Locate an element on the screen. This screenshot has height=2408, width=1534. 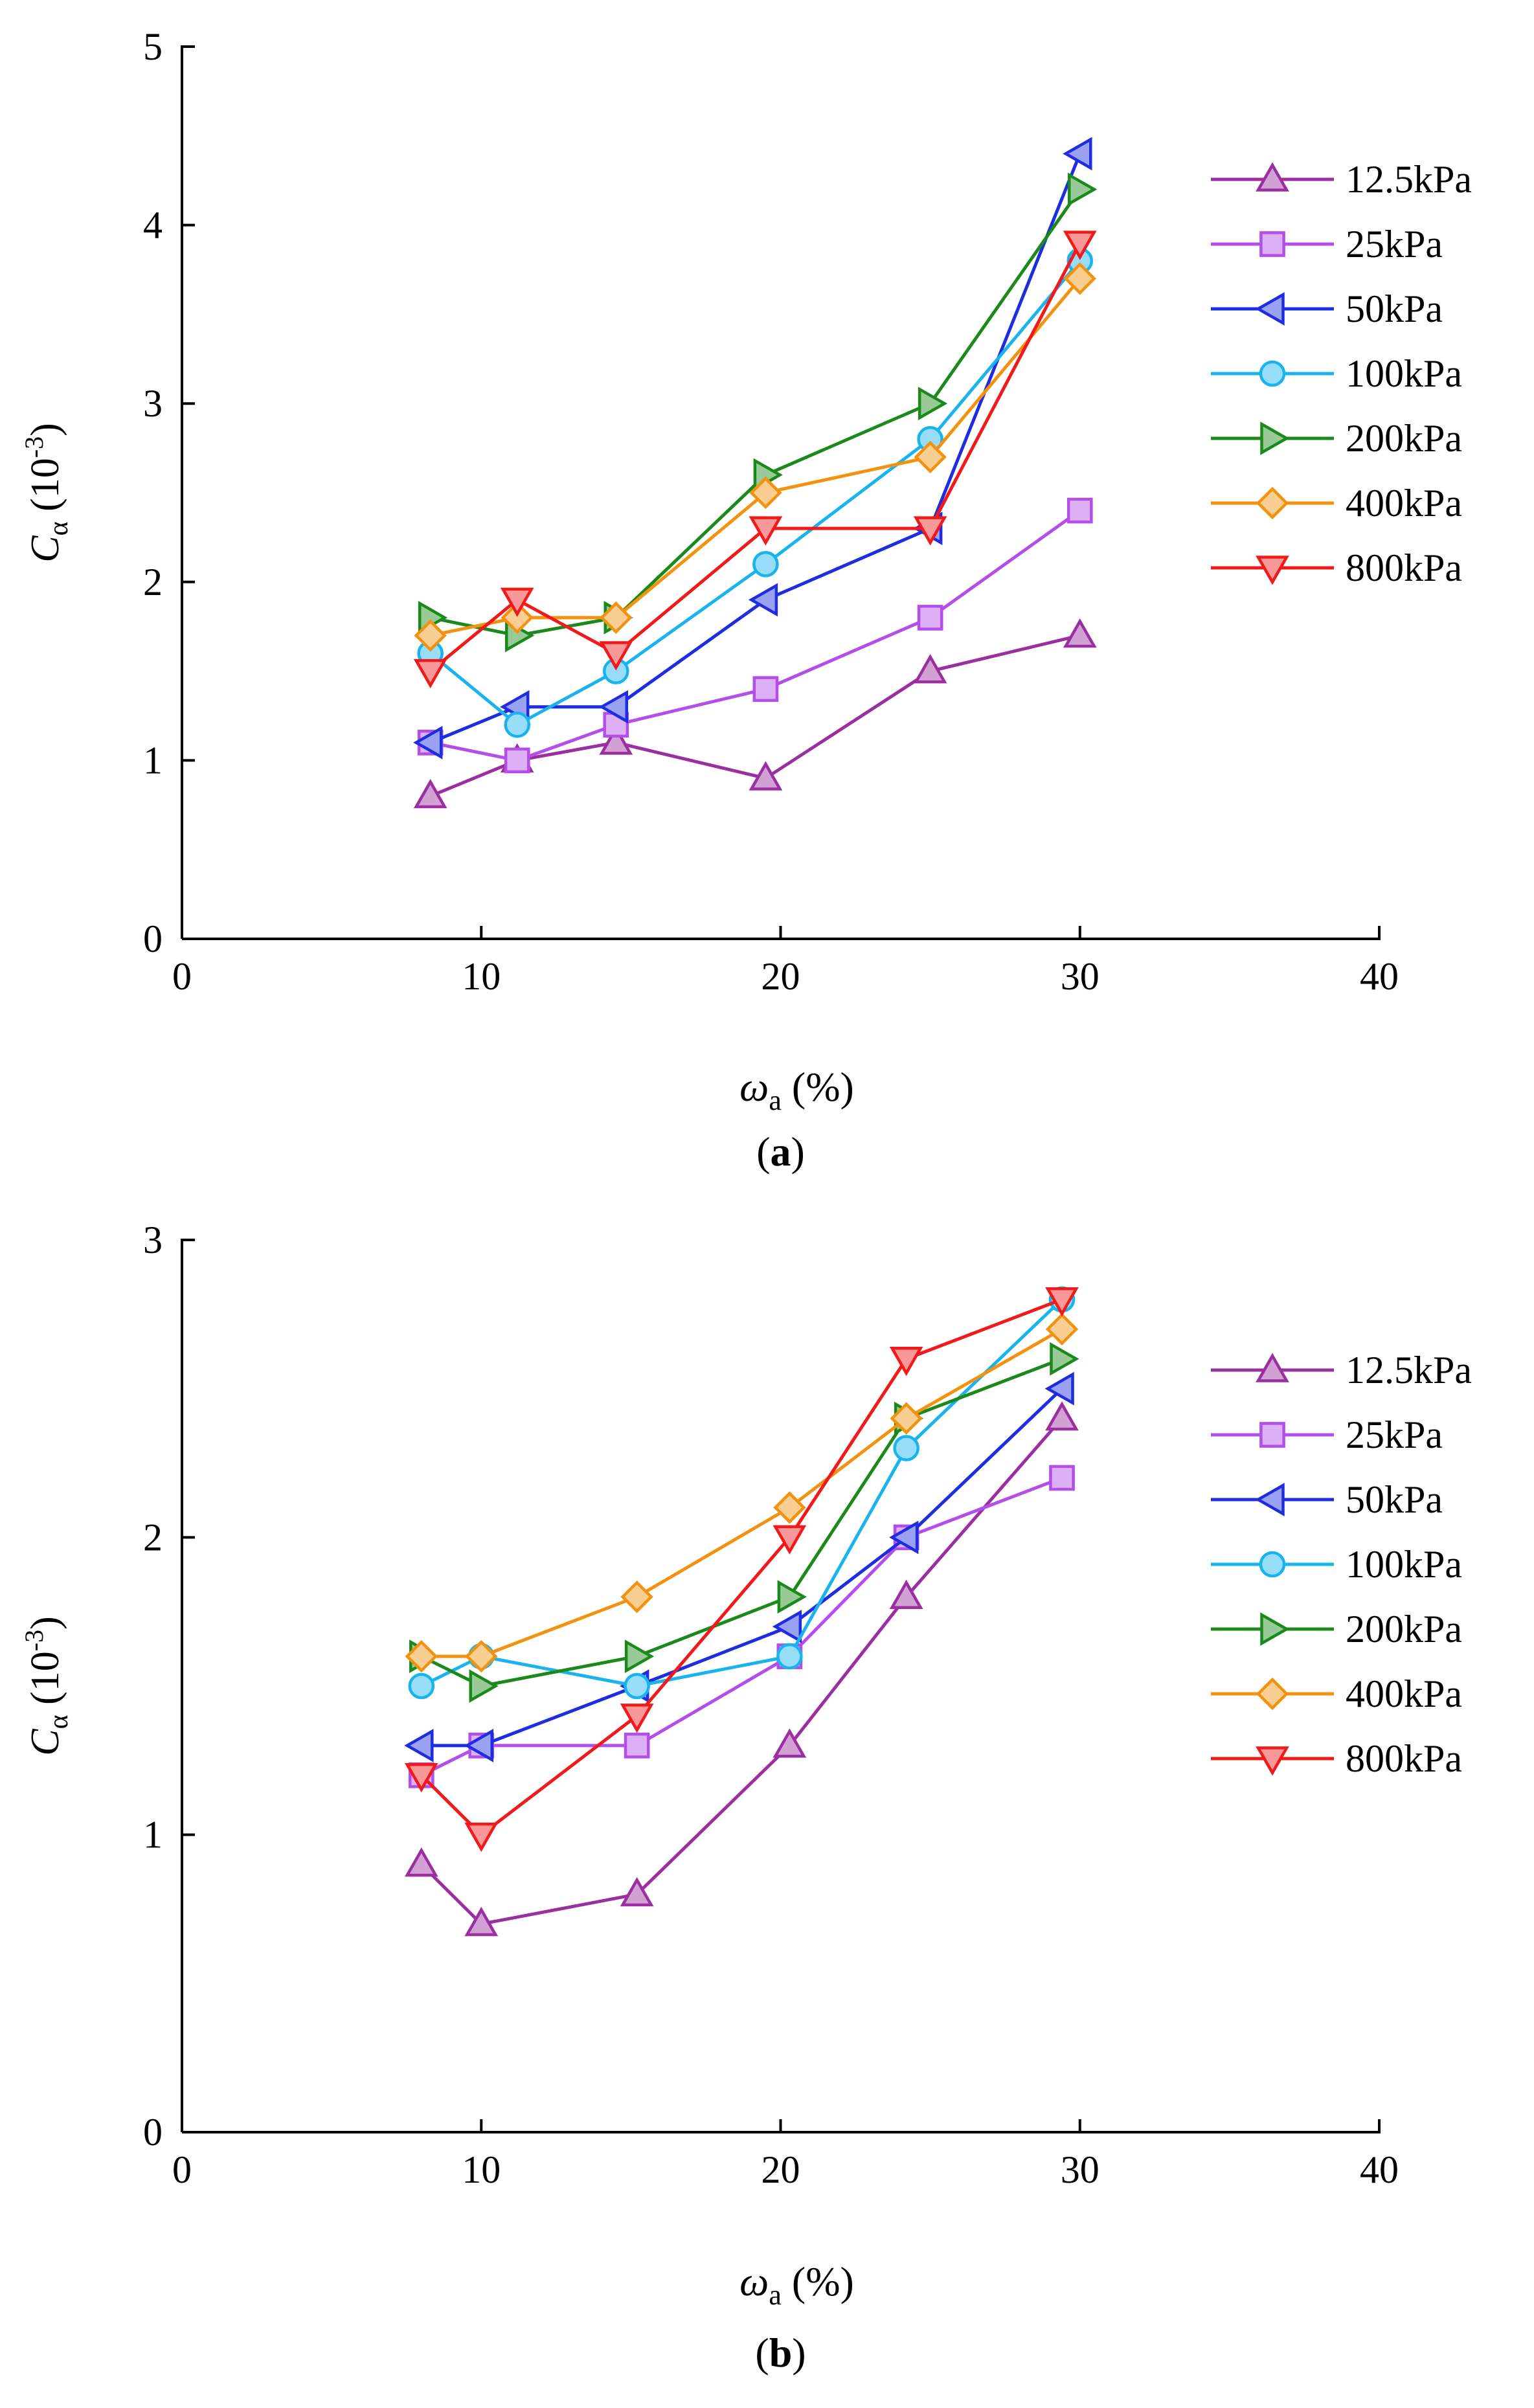
x-tick-label: 10 is located at coordinates (481, 976).